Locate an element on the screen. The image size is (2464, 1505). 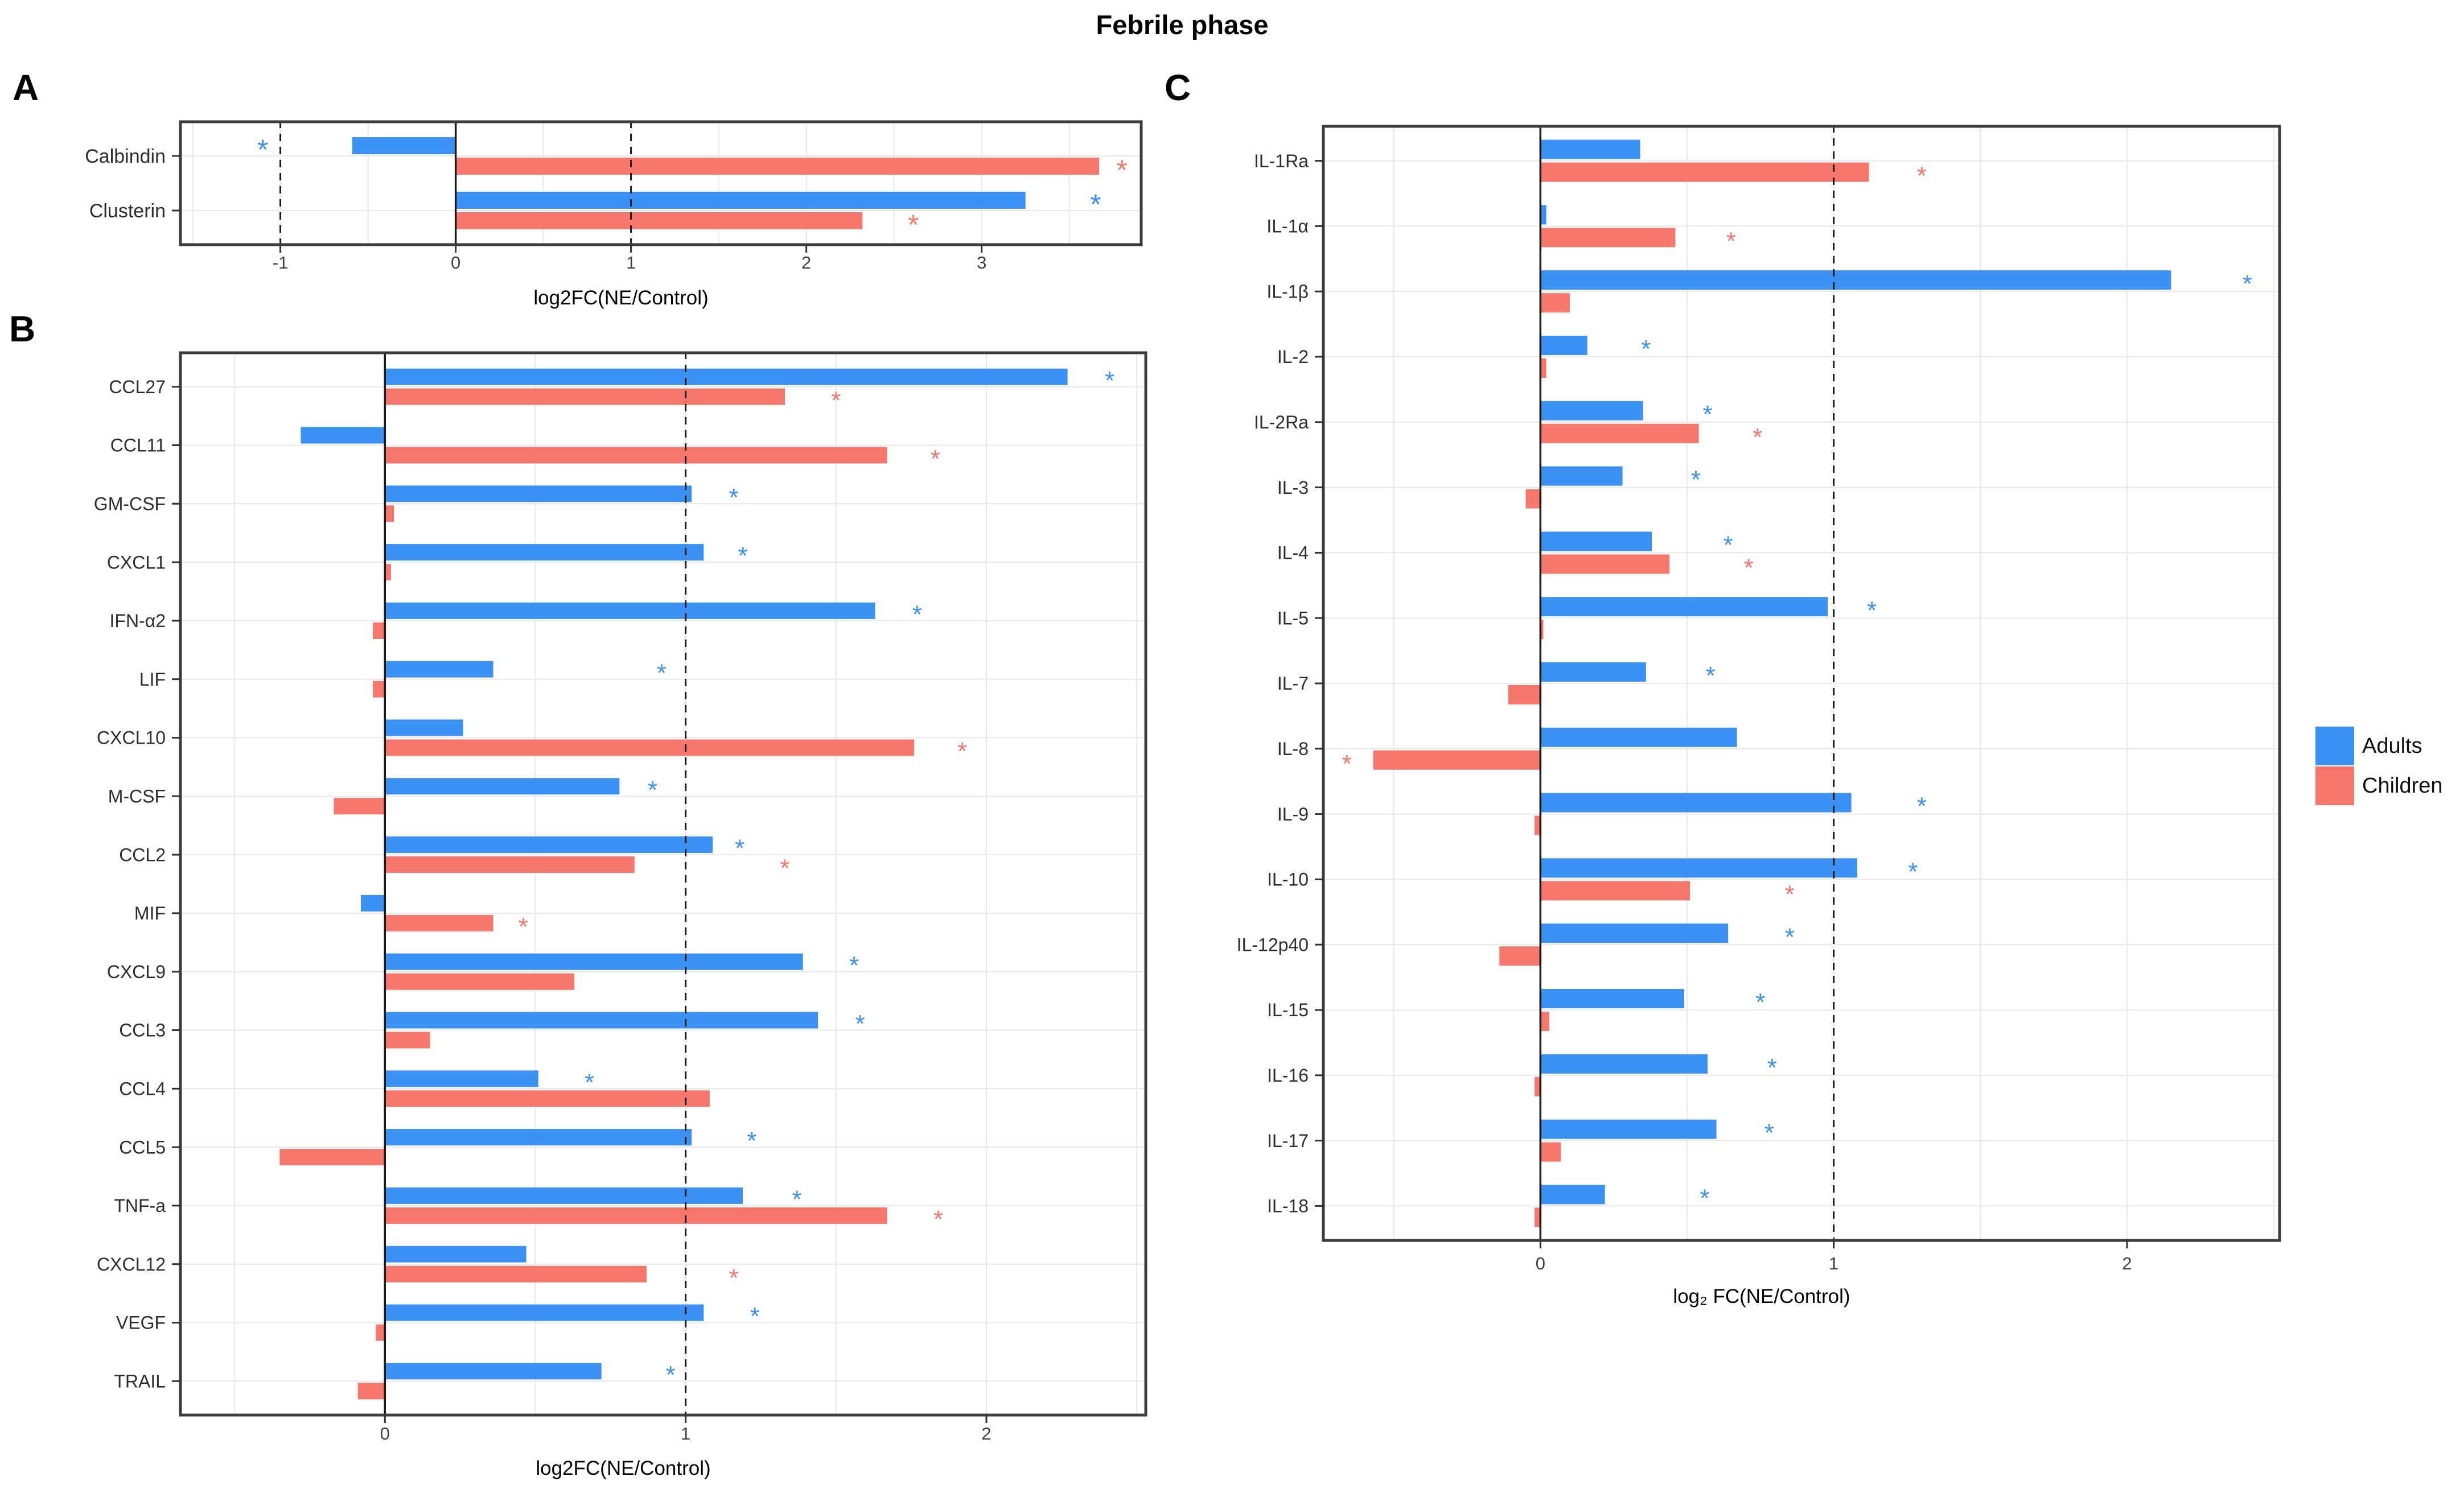
y-axis-category-label: IL-5 is located at coordinates (1293, 618).